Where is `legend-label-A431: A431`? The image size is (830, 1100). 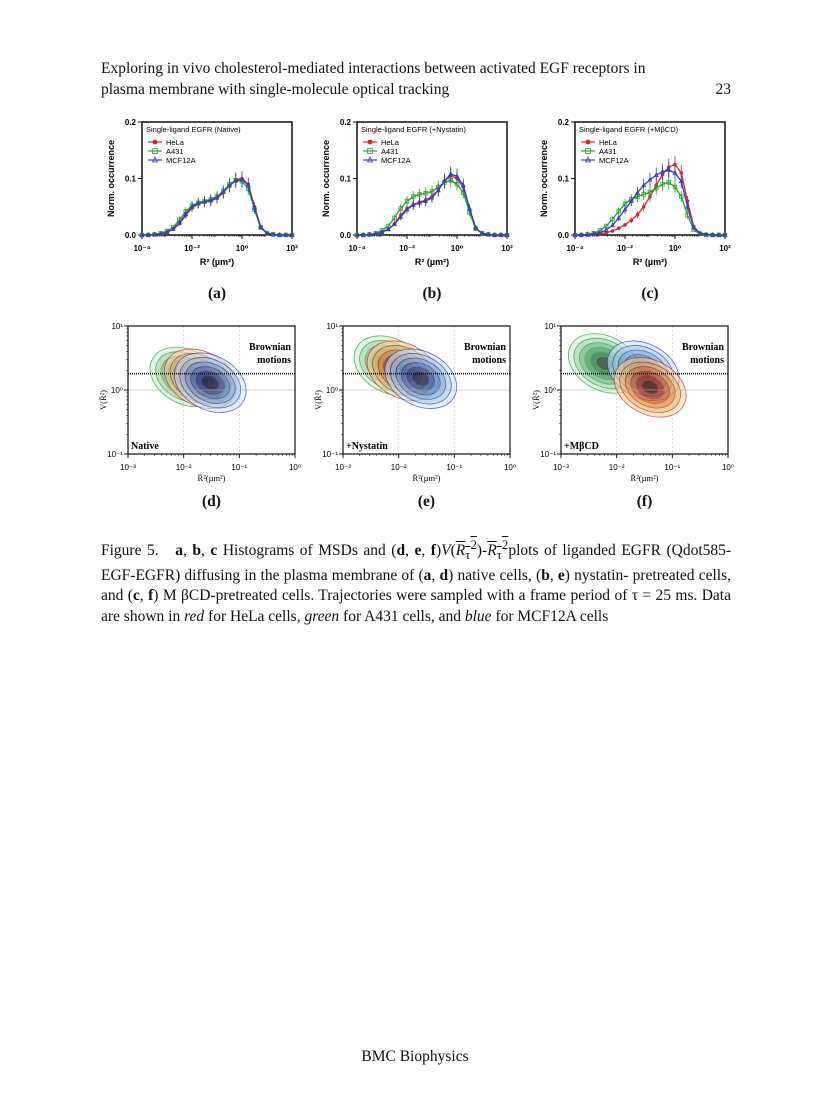
legend-label-A431: A431 is located at coordinates (175, 151).